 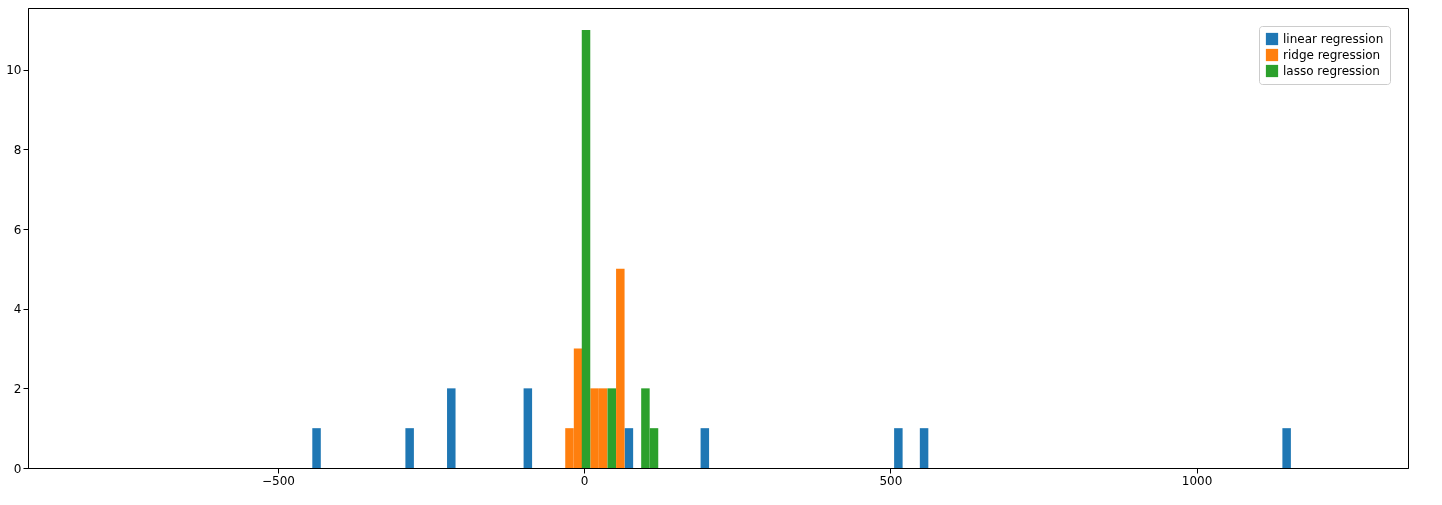 I want to click on x-tick-label: −500, so click(x=278, y=480).